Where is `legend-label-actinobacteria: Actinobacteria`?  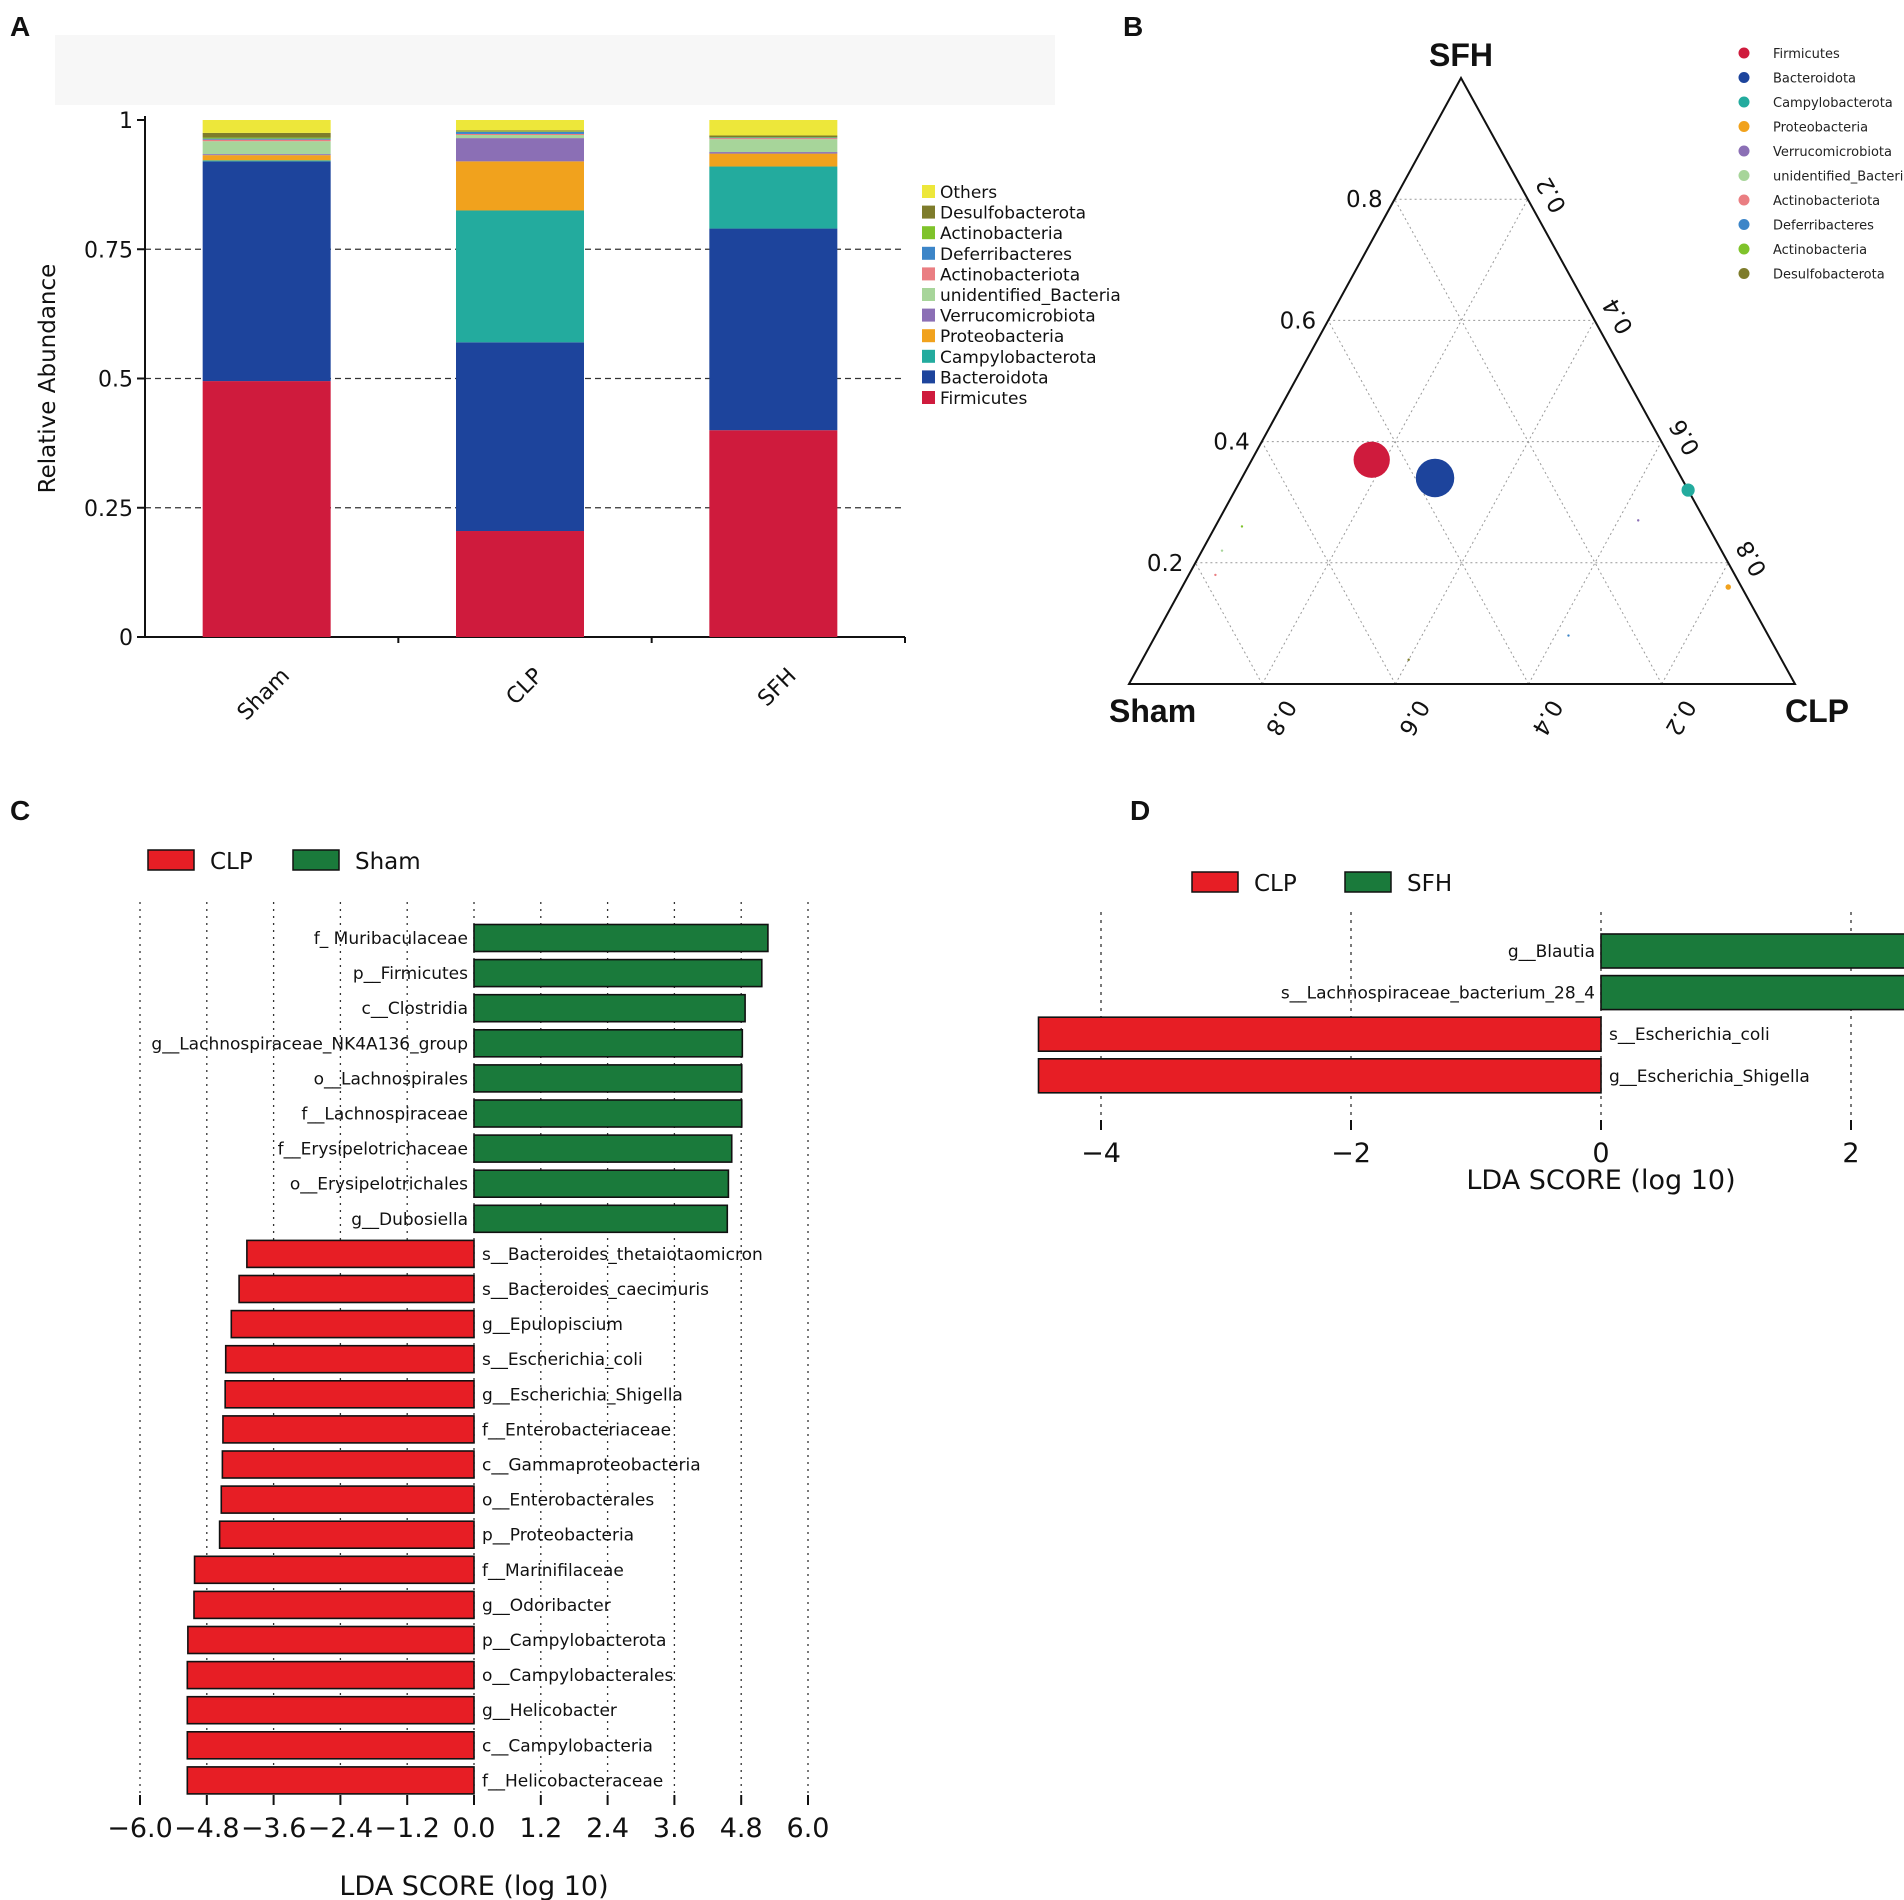 legend-label-actinobacteria: Actinobacteria is located at coordinates (1001, 234).